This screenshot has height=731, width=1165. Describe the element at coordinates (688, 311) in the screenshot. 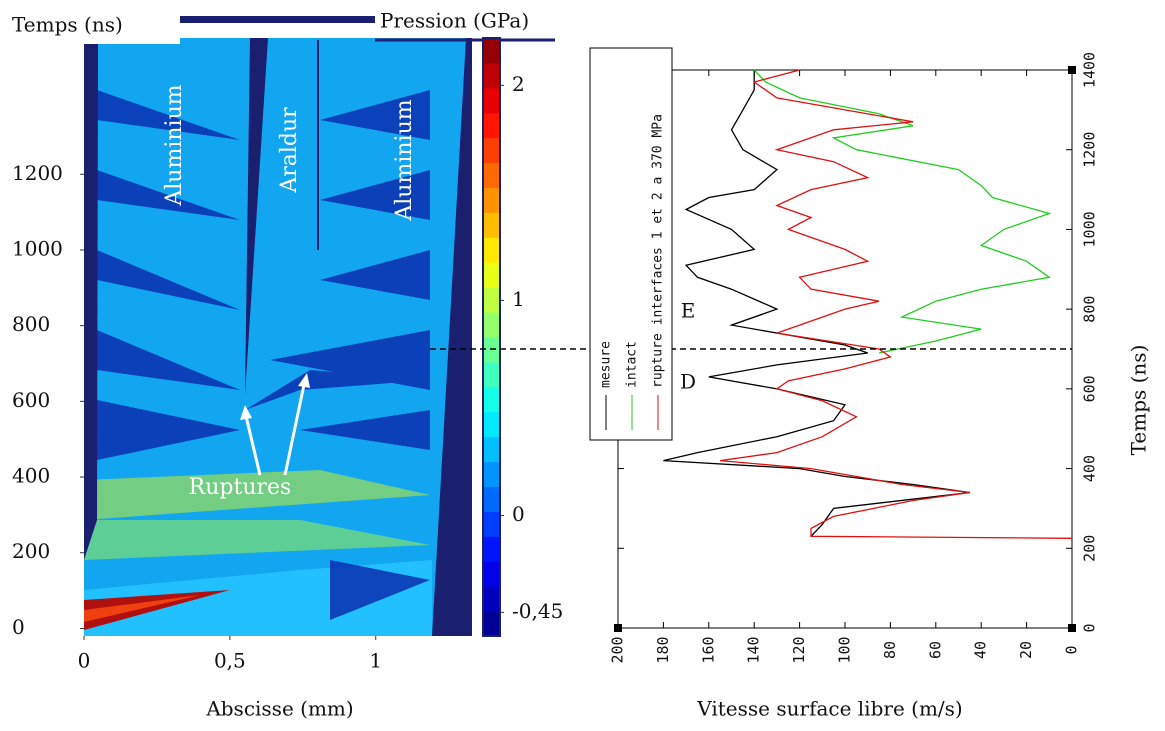

I see `annotation: E` at that location.